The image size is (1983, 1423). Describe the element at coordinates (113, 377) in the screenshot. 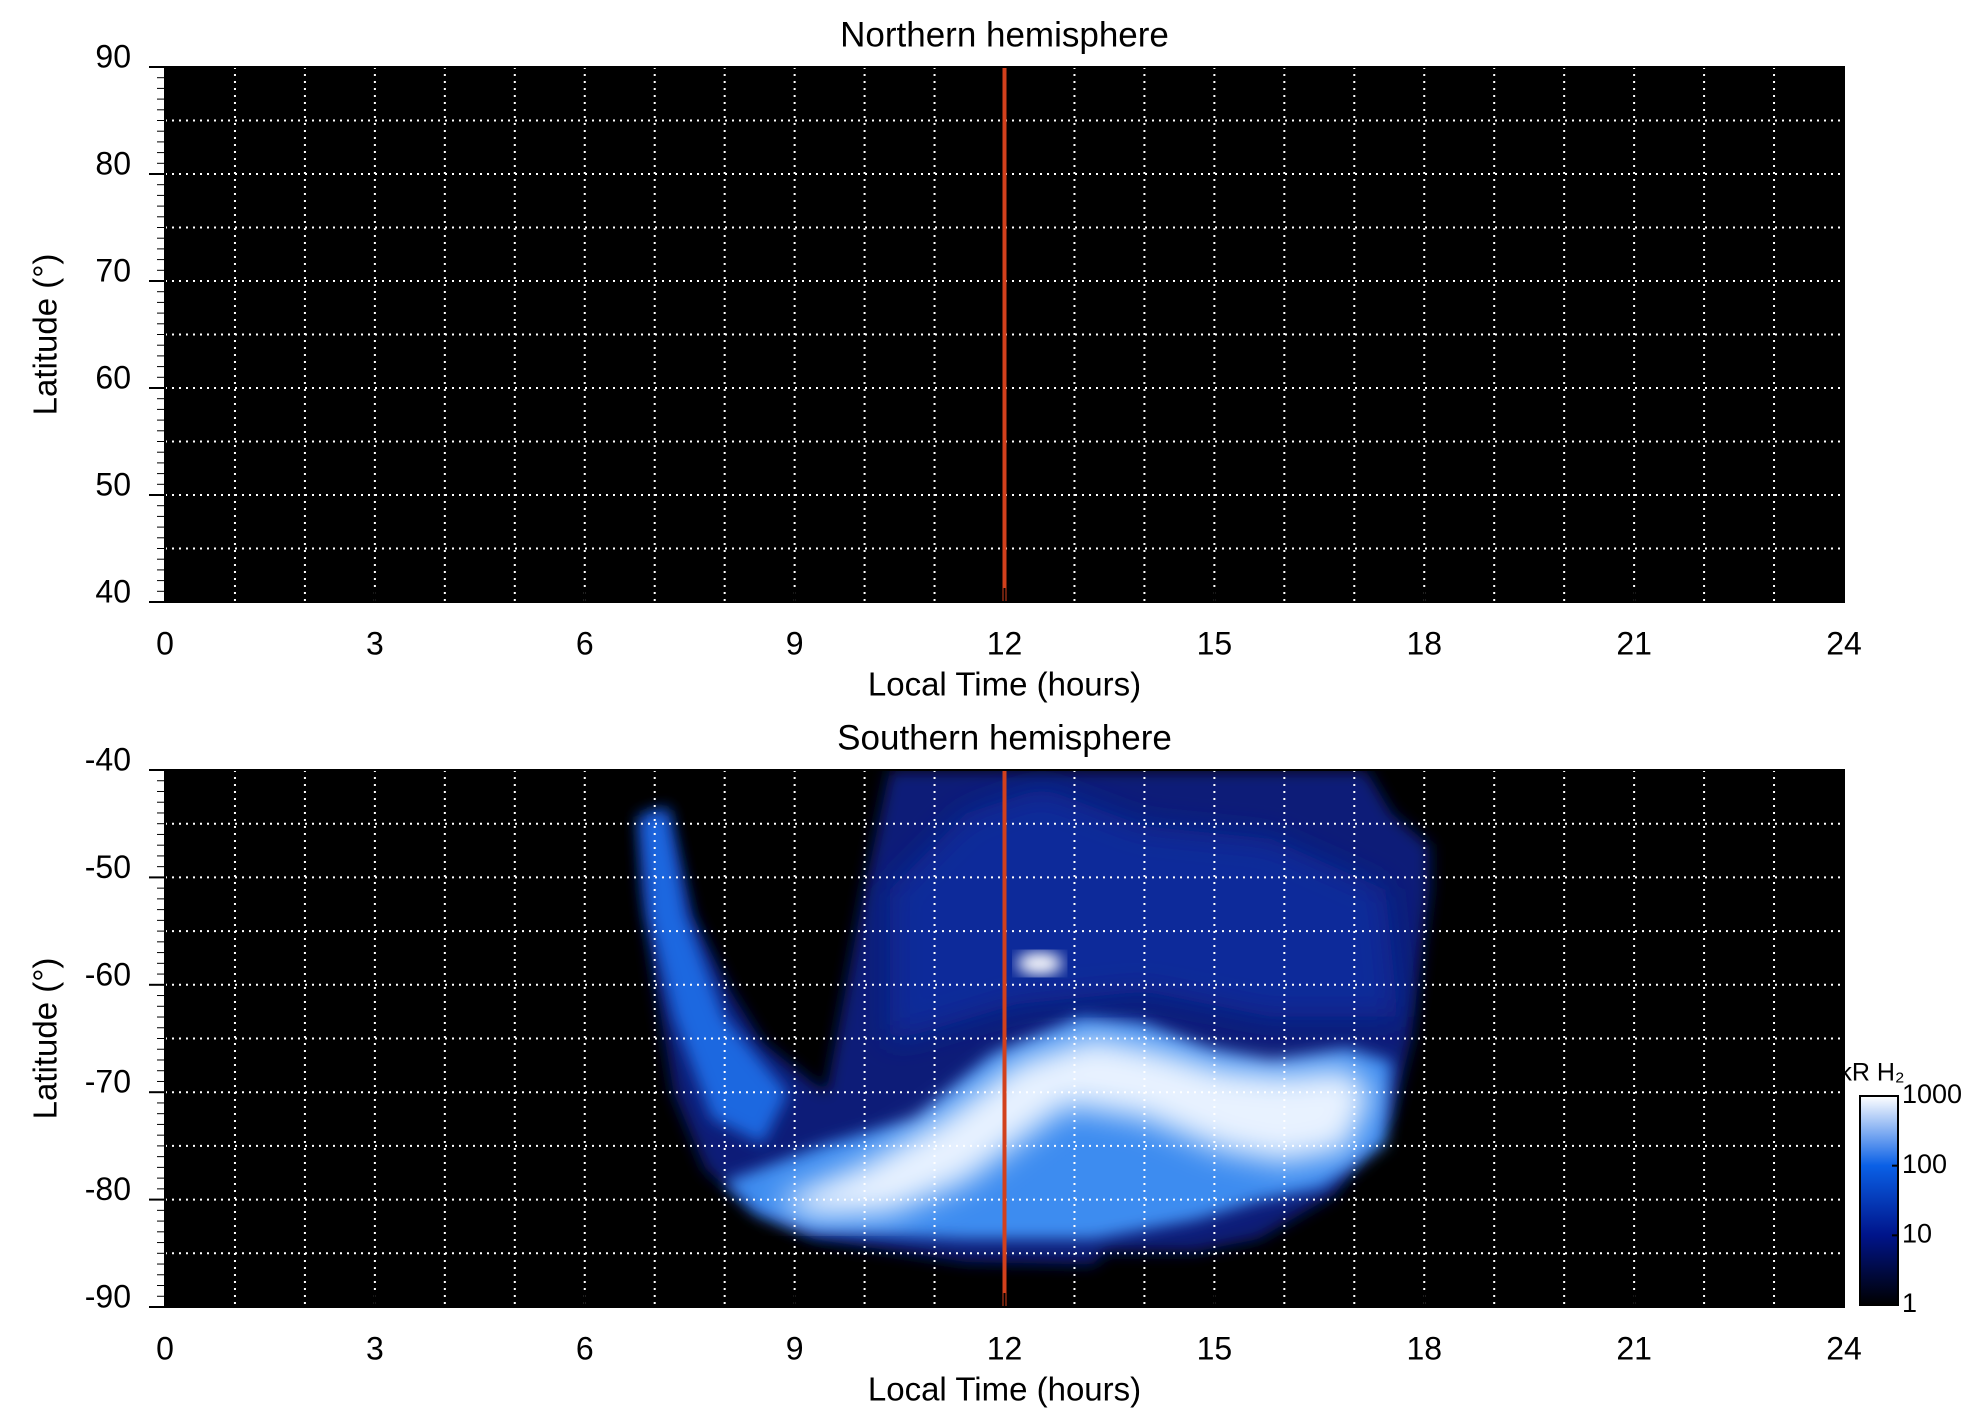

I see `y-tick-label: 60` at that location.